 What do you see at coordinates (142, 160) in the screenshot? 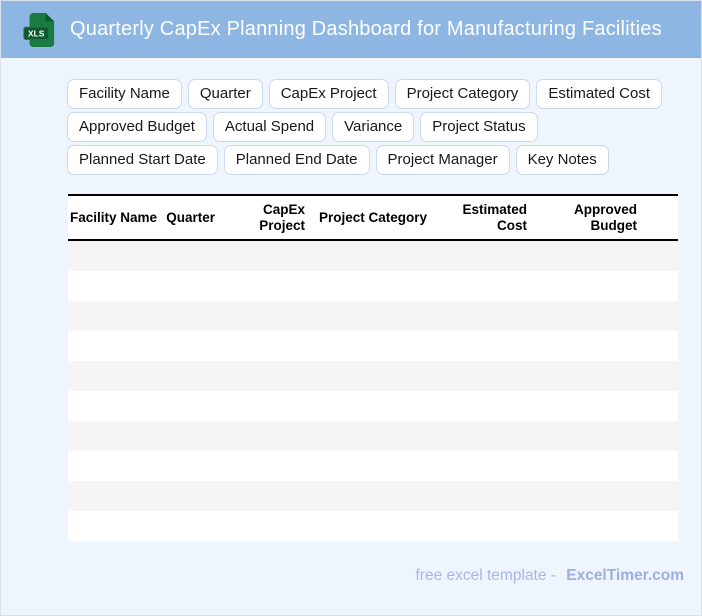
I see `field-chip: Planned Start Date` at bounding box center [142, 160].